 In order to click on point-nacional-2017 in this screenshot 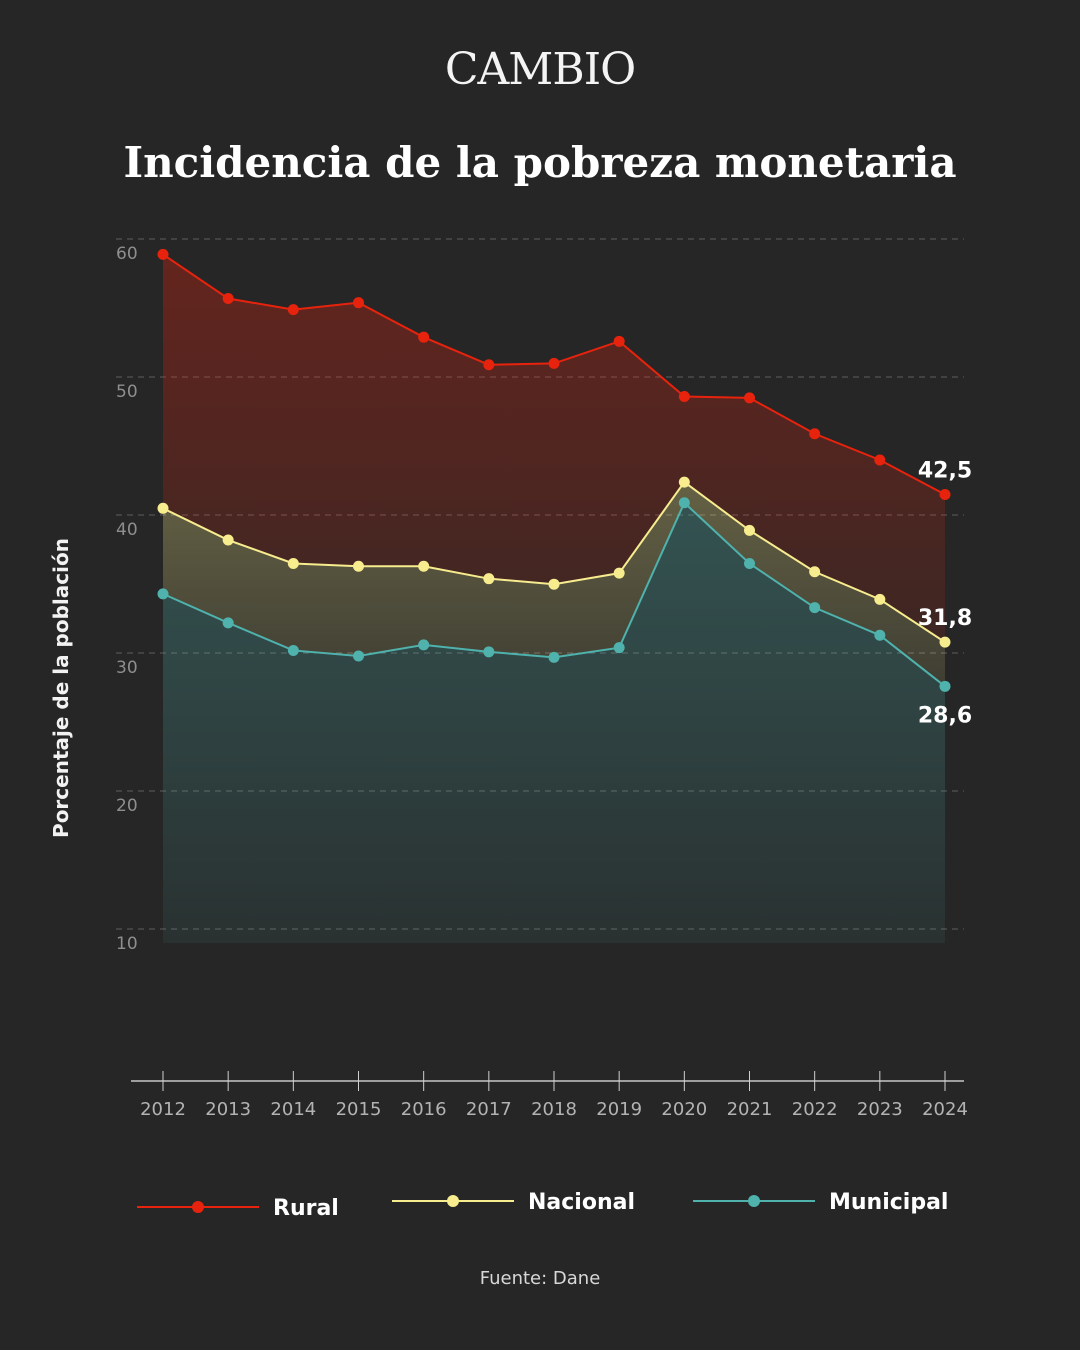, I will do `click(489, 579)`.